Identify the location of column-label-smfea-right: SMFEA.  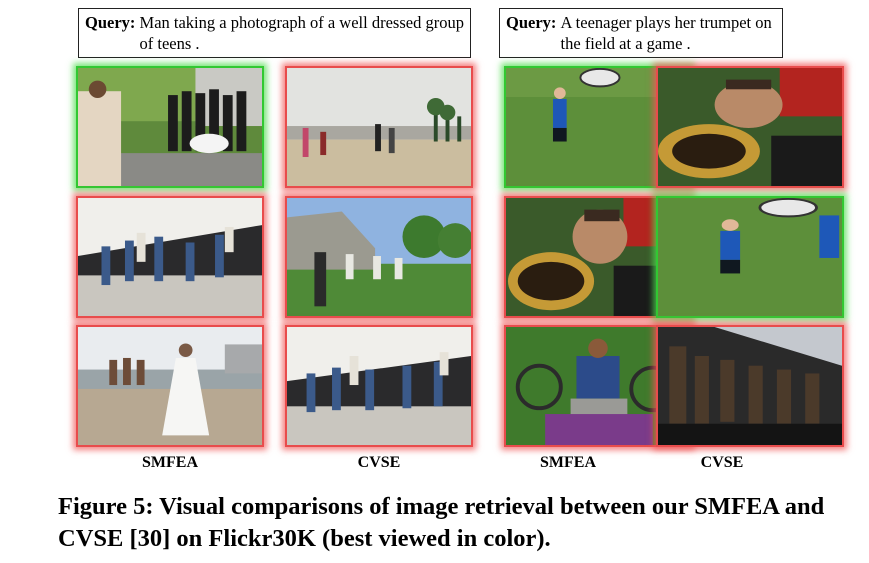
(568, 462).